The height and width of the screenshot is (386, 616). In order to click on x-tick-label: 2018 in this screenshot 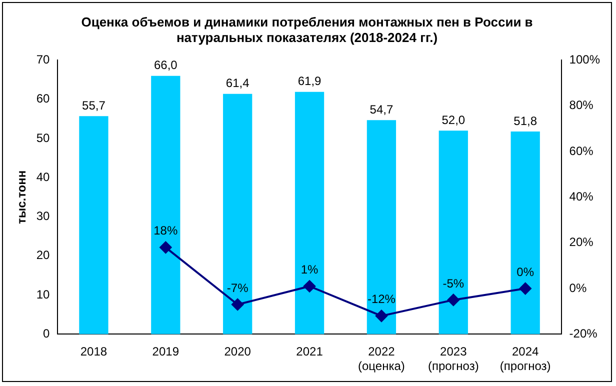, I will do `click(94, 351)`.